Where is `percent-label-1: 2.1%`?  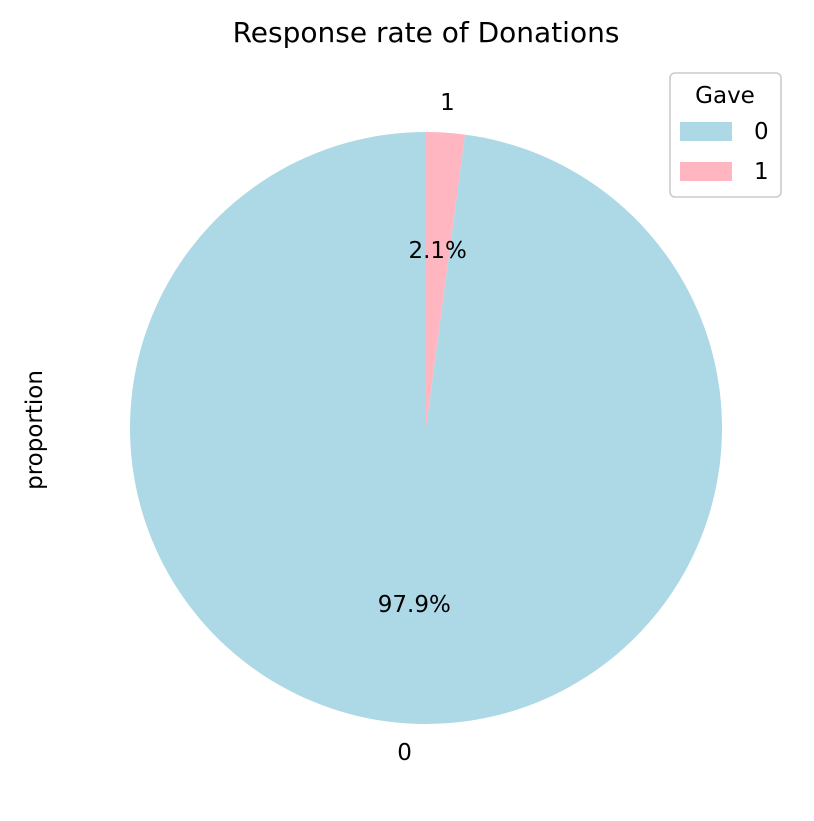
percent-label-1: 2.1% is located at coordinates (437, 251).